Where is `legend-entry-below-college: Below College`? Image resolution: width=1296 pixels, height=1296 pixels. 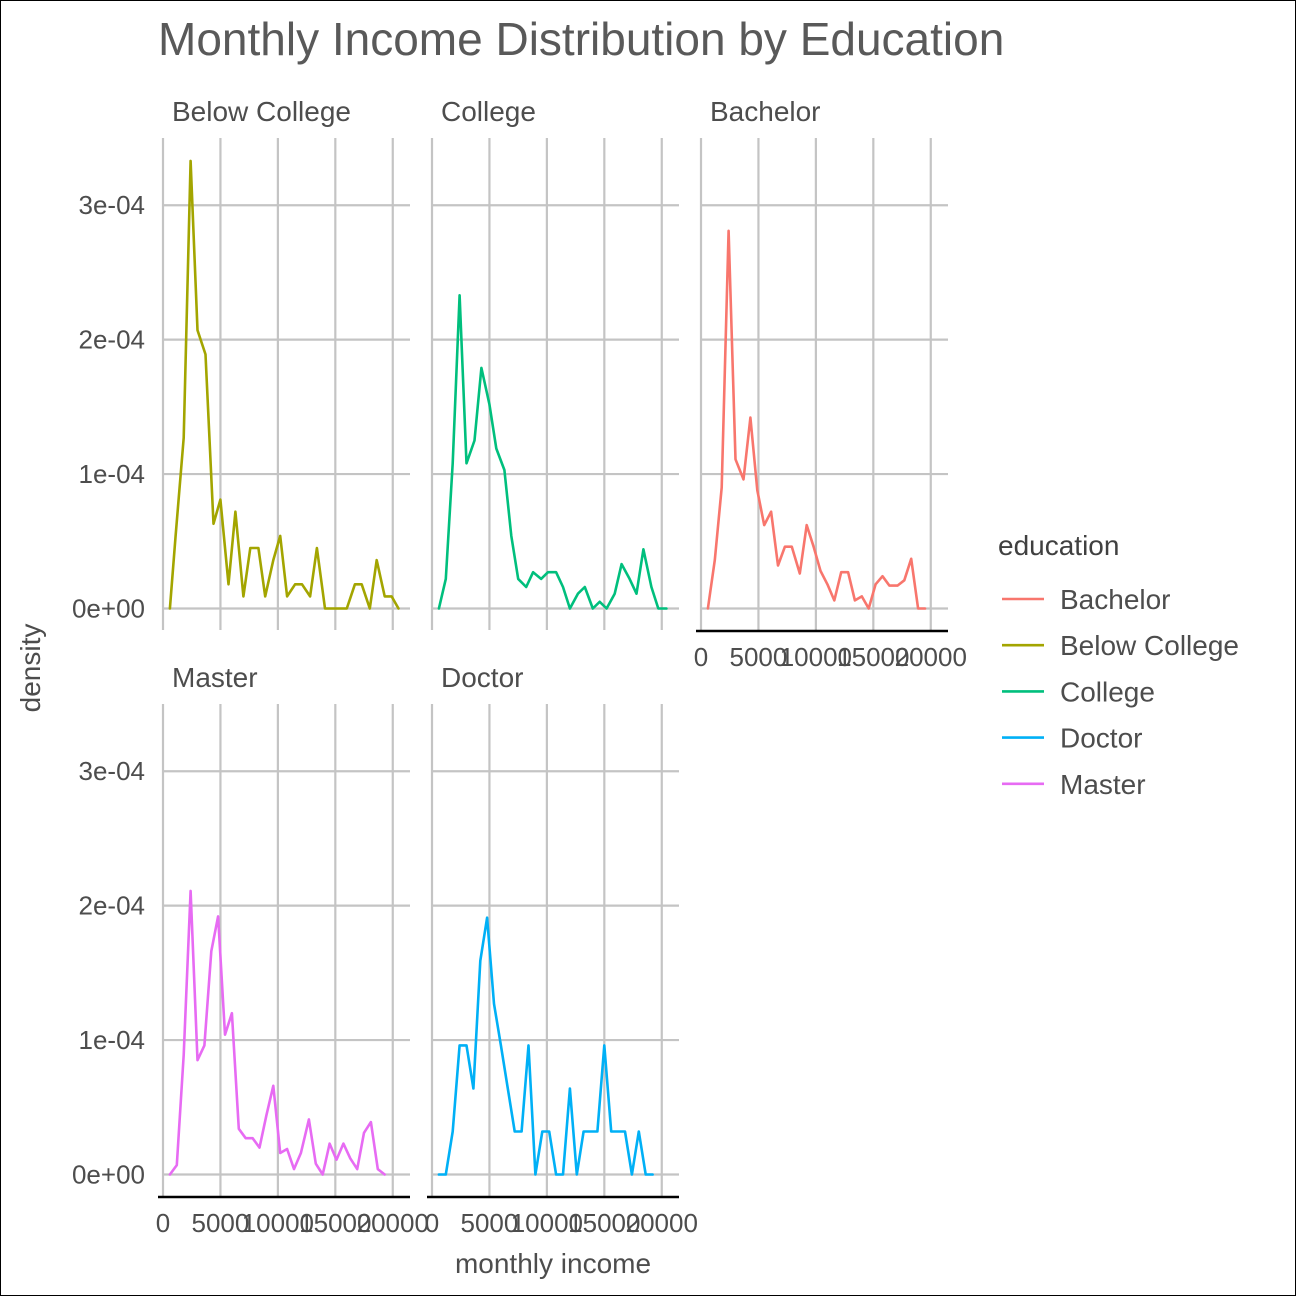
legend-entry-below-college: Below College is located at coordinates (1120, 645).